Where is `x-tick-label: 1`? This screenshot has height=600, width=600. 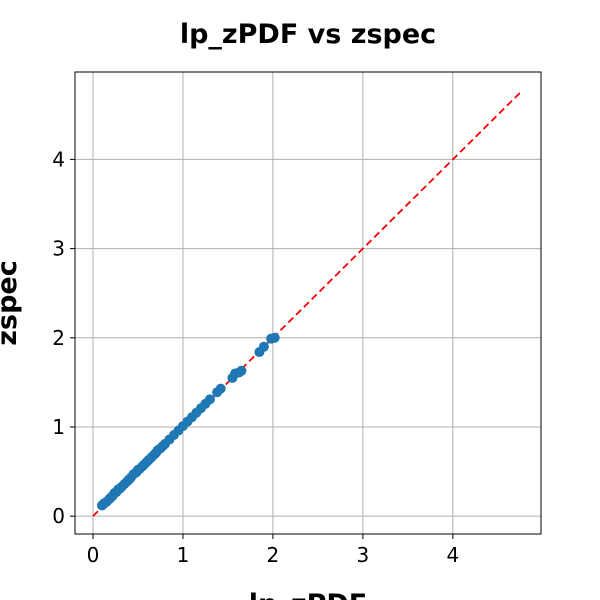
x-tick-label: 1 is located at coordinates (183, 555).